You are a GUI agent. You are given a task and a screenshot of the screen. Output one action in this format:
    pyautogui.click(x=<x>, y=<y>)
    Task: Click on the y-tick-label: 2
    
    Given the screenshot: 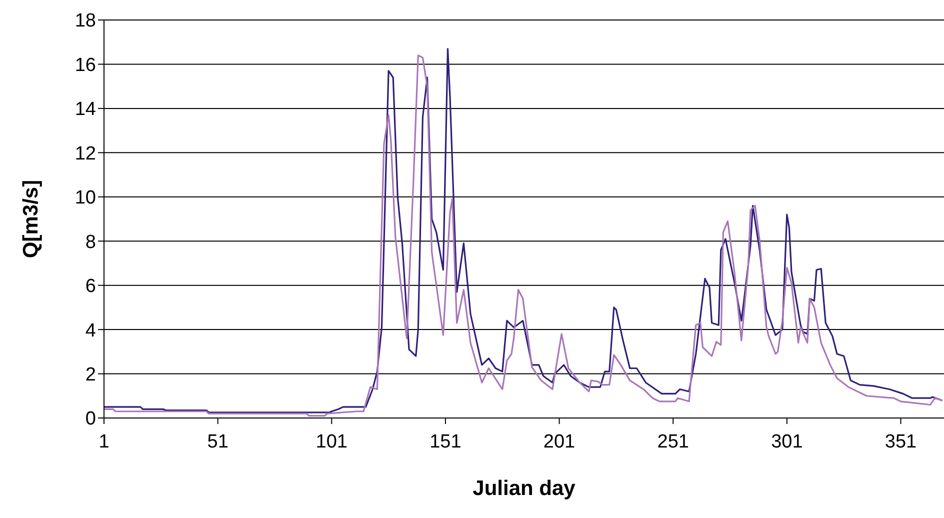 What is the action you would take?
    pyautogui.click(x=90, y=375)
    